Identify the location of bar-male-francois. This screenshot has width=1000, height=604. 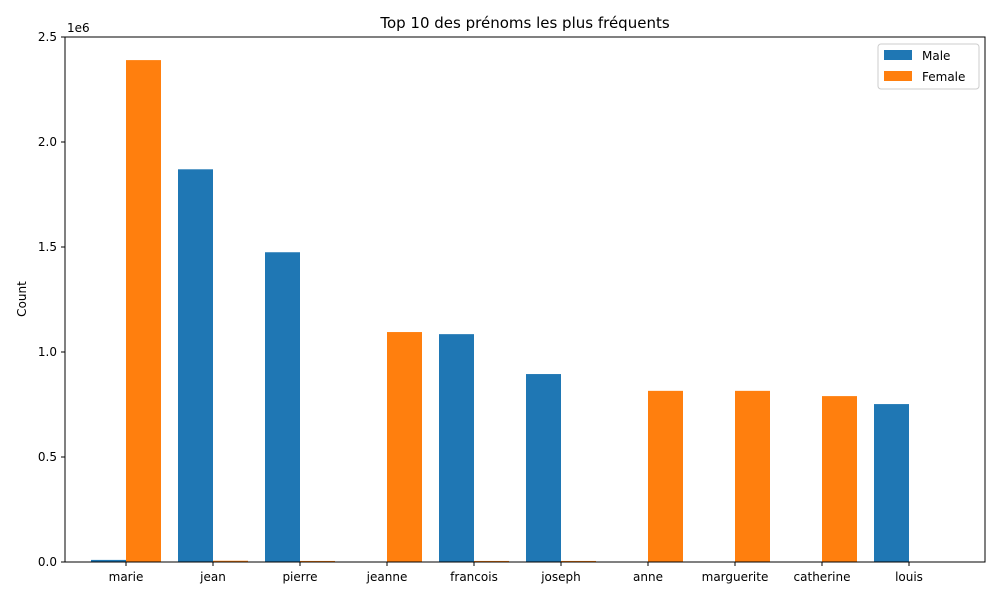
(456, 448).